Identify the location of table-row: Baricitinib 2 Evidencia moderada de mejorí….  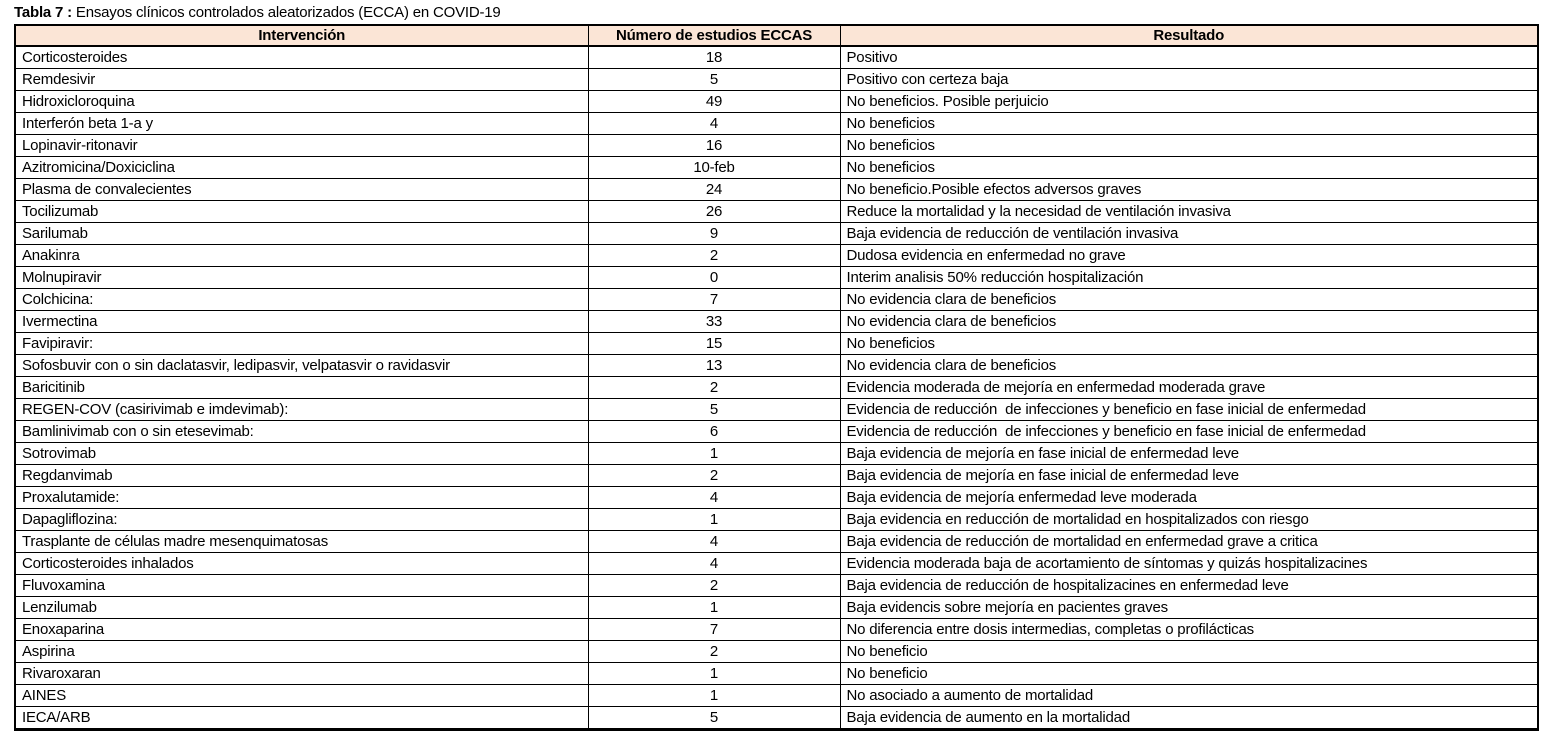
(776, 387).